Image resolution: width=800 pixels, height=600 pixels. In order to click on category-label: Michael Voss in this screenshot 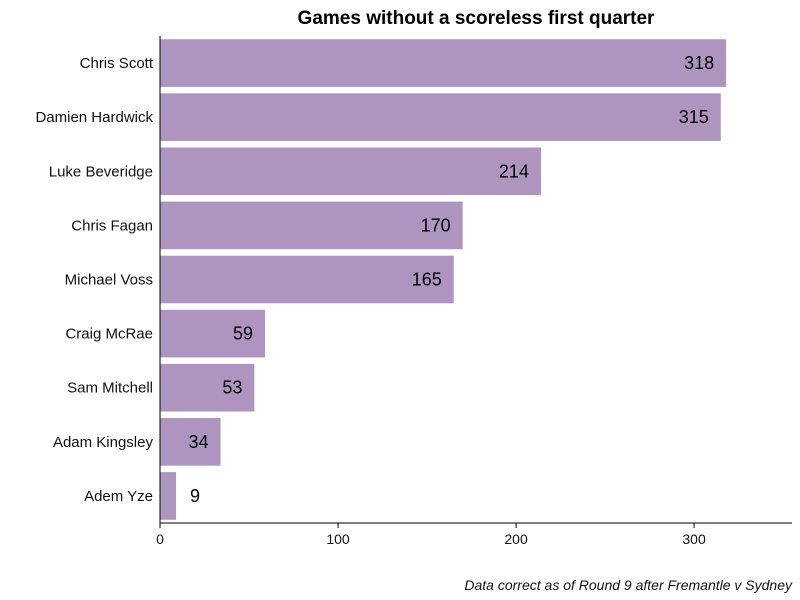, I will do `click(109, 280)`.